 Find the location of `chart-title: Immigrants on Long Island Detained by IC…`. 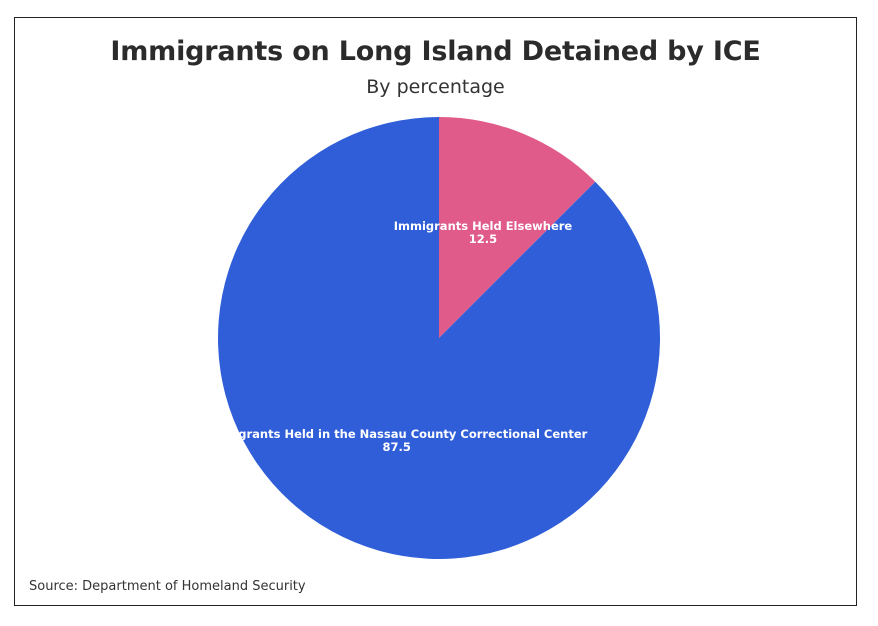

chart-title: Immigrants on Long Island Detained by IC… is located at coordinates (435, 51).